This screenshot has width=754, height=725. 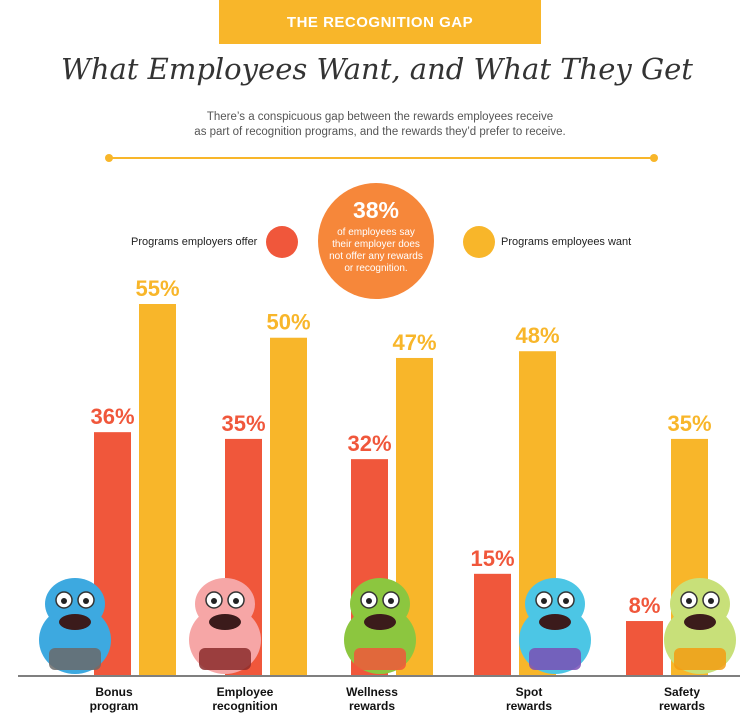 I want to click on divider-dot-right, so click(x=654, y=158).